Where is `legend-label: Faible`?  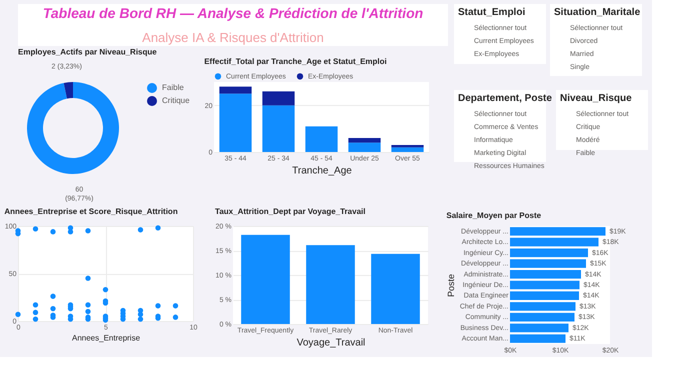 legend-label: Faible is located at coordinates (173, 87).